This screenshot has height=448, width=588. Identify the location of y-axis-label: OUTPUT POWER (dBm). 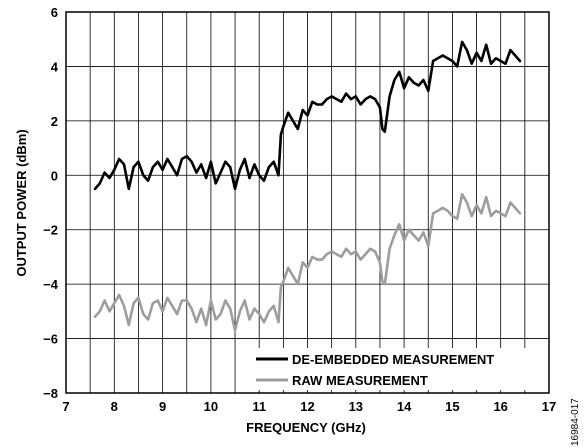
(21, 202).